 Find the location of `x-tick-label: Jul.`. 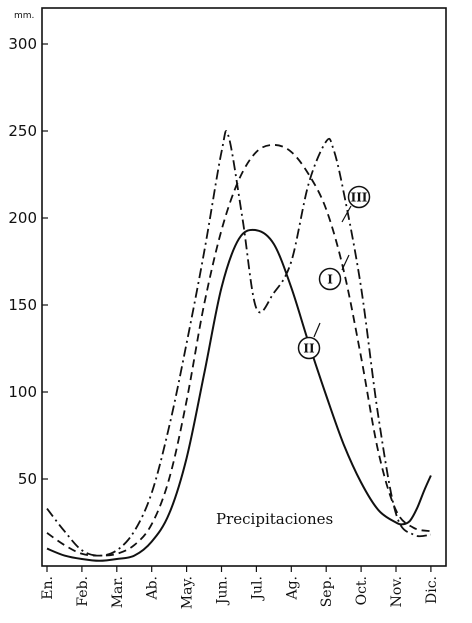

x-tick-label: Jul. is located at coordinates (257, 589).